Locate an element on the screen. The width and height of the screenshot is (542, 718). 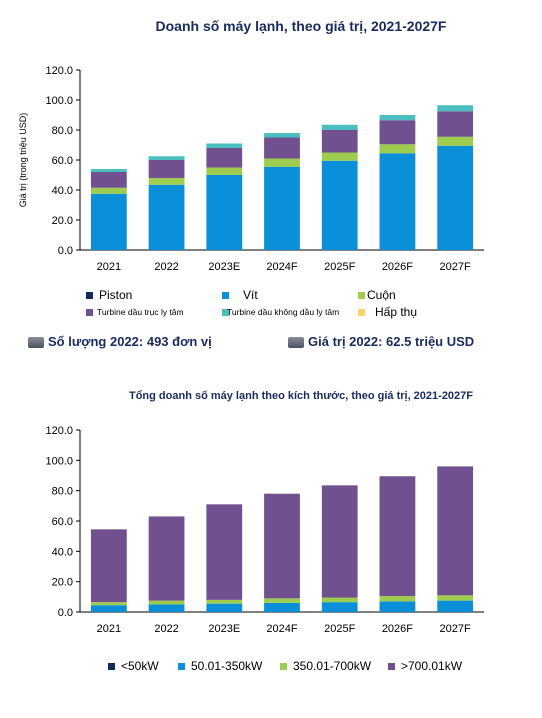
chart2-bar-2024F-s1 is located at coordinates (282, 607).